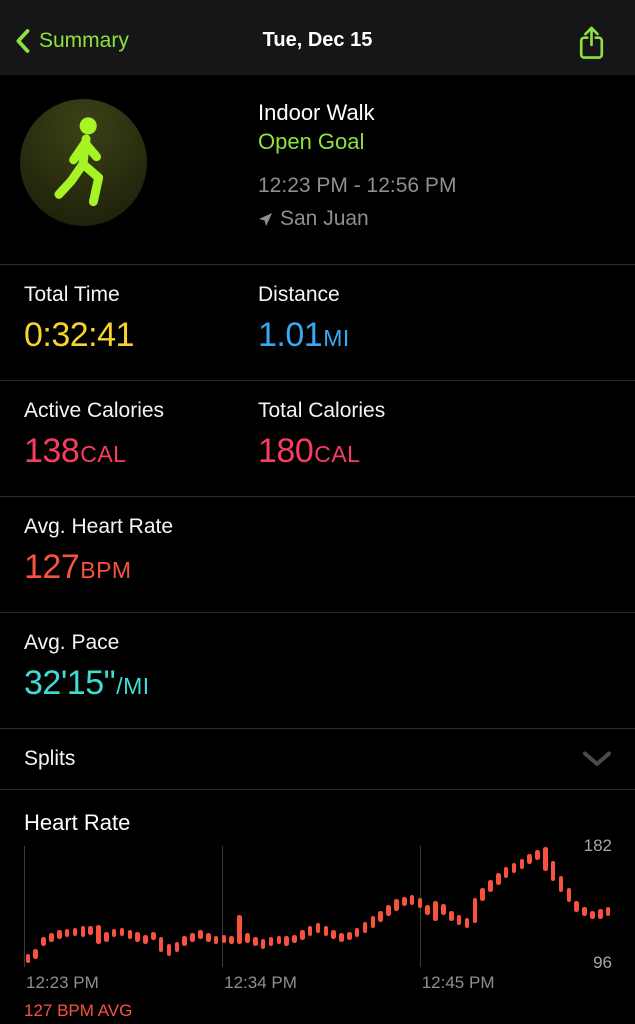  What do you see at coordinates (141, 336) in the screenshot?
I see `metric-value: 0:32:41` at bounding box center [141, 336].